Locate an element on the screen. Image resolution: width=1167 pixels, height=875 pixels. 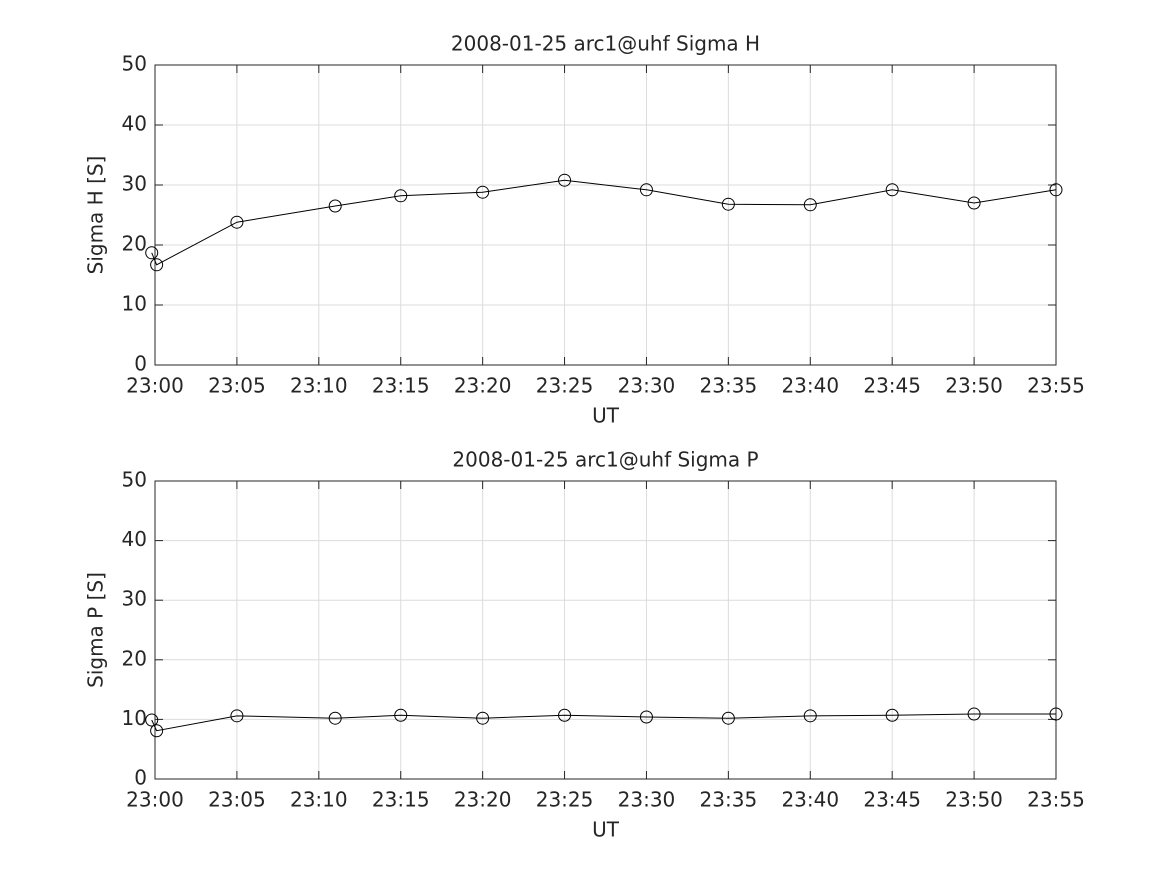
y-axis-label: Sigma H [S] is located at coordinates (96, 215).